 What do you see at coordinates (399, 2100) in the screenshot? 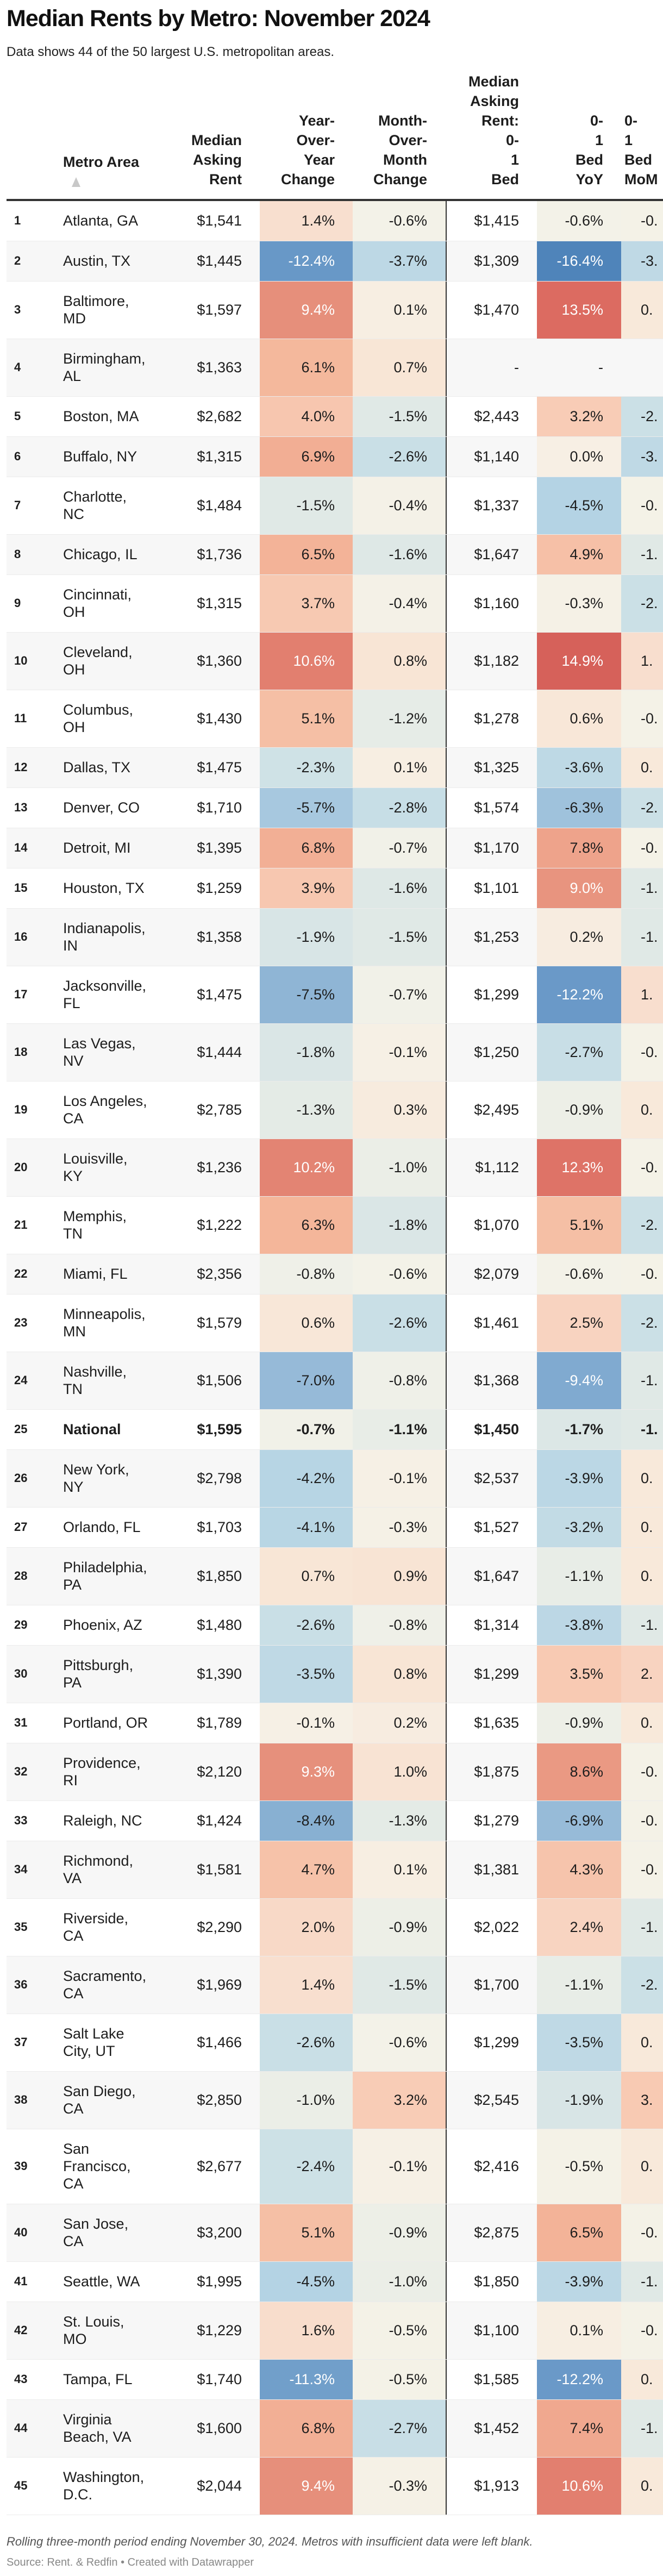
I see `cell-mom: 3.2%` at bounding box center [399, 2100].